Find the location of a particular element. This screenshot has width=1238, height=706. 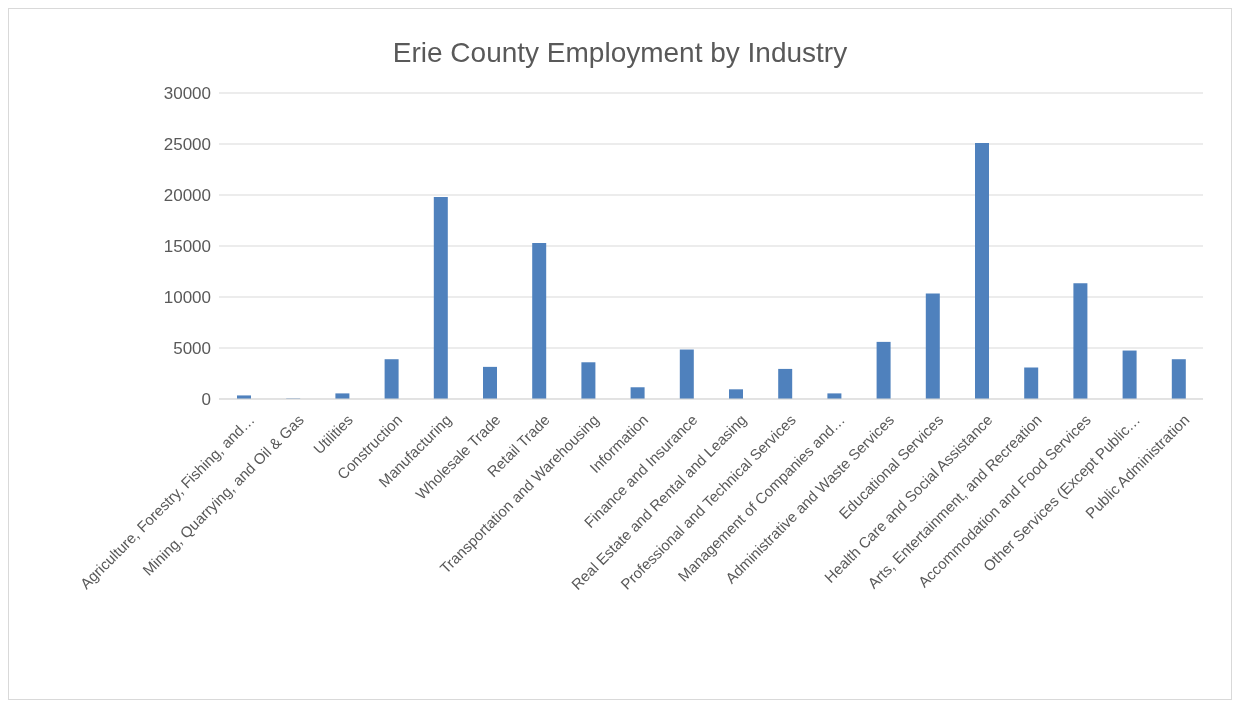

y-tick-label: 10000 is located at coordinates (187, 298).